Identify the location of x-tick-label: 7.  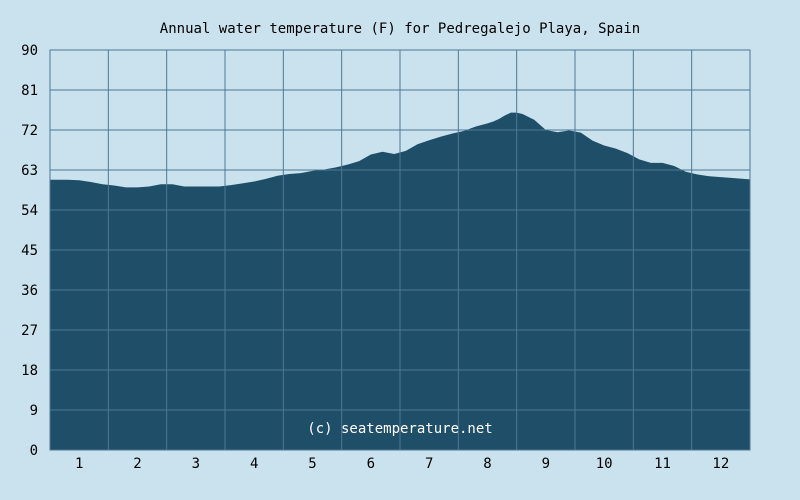
(429, 464).